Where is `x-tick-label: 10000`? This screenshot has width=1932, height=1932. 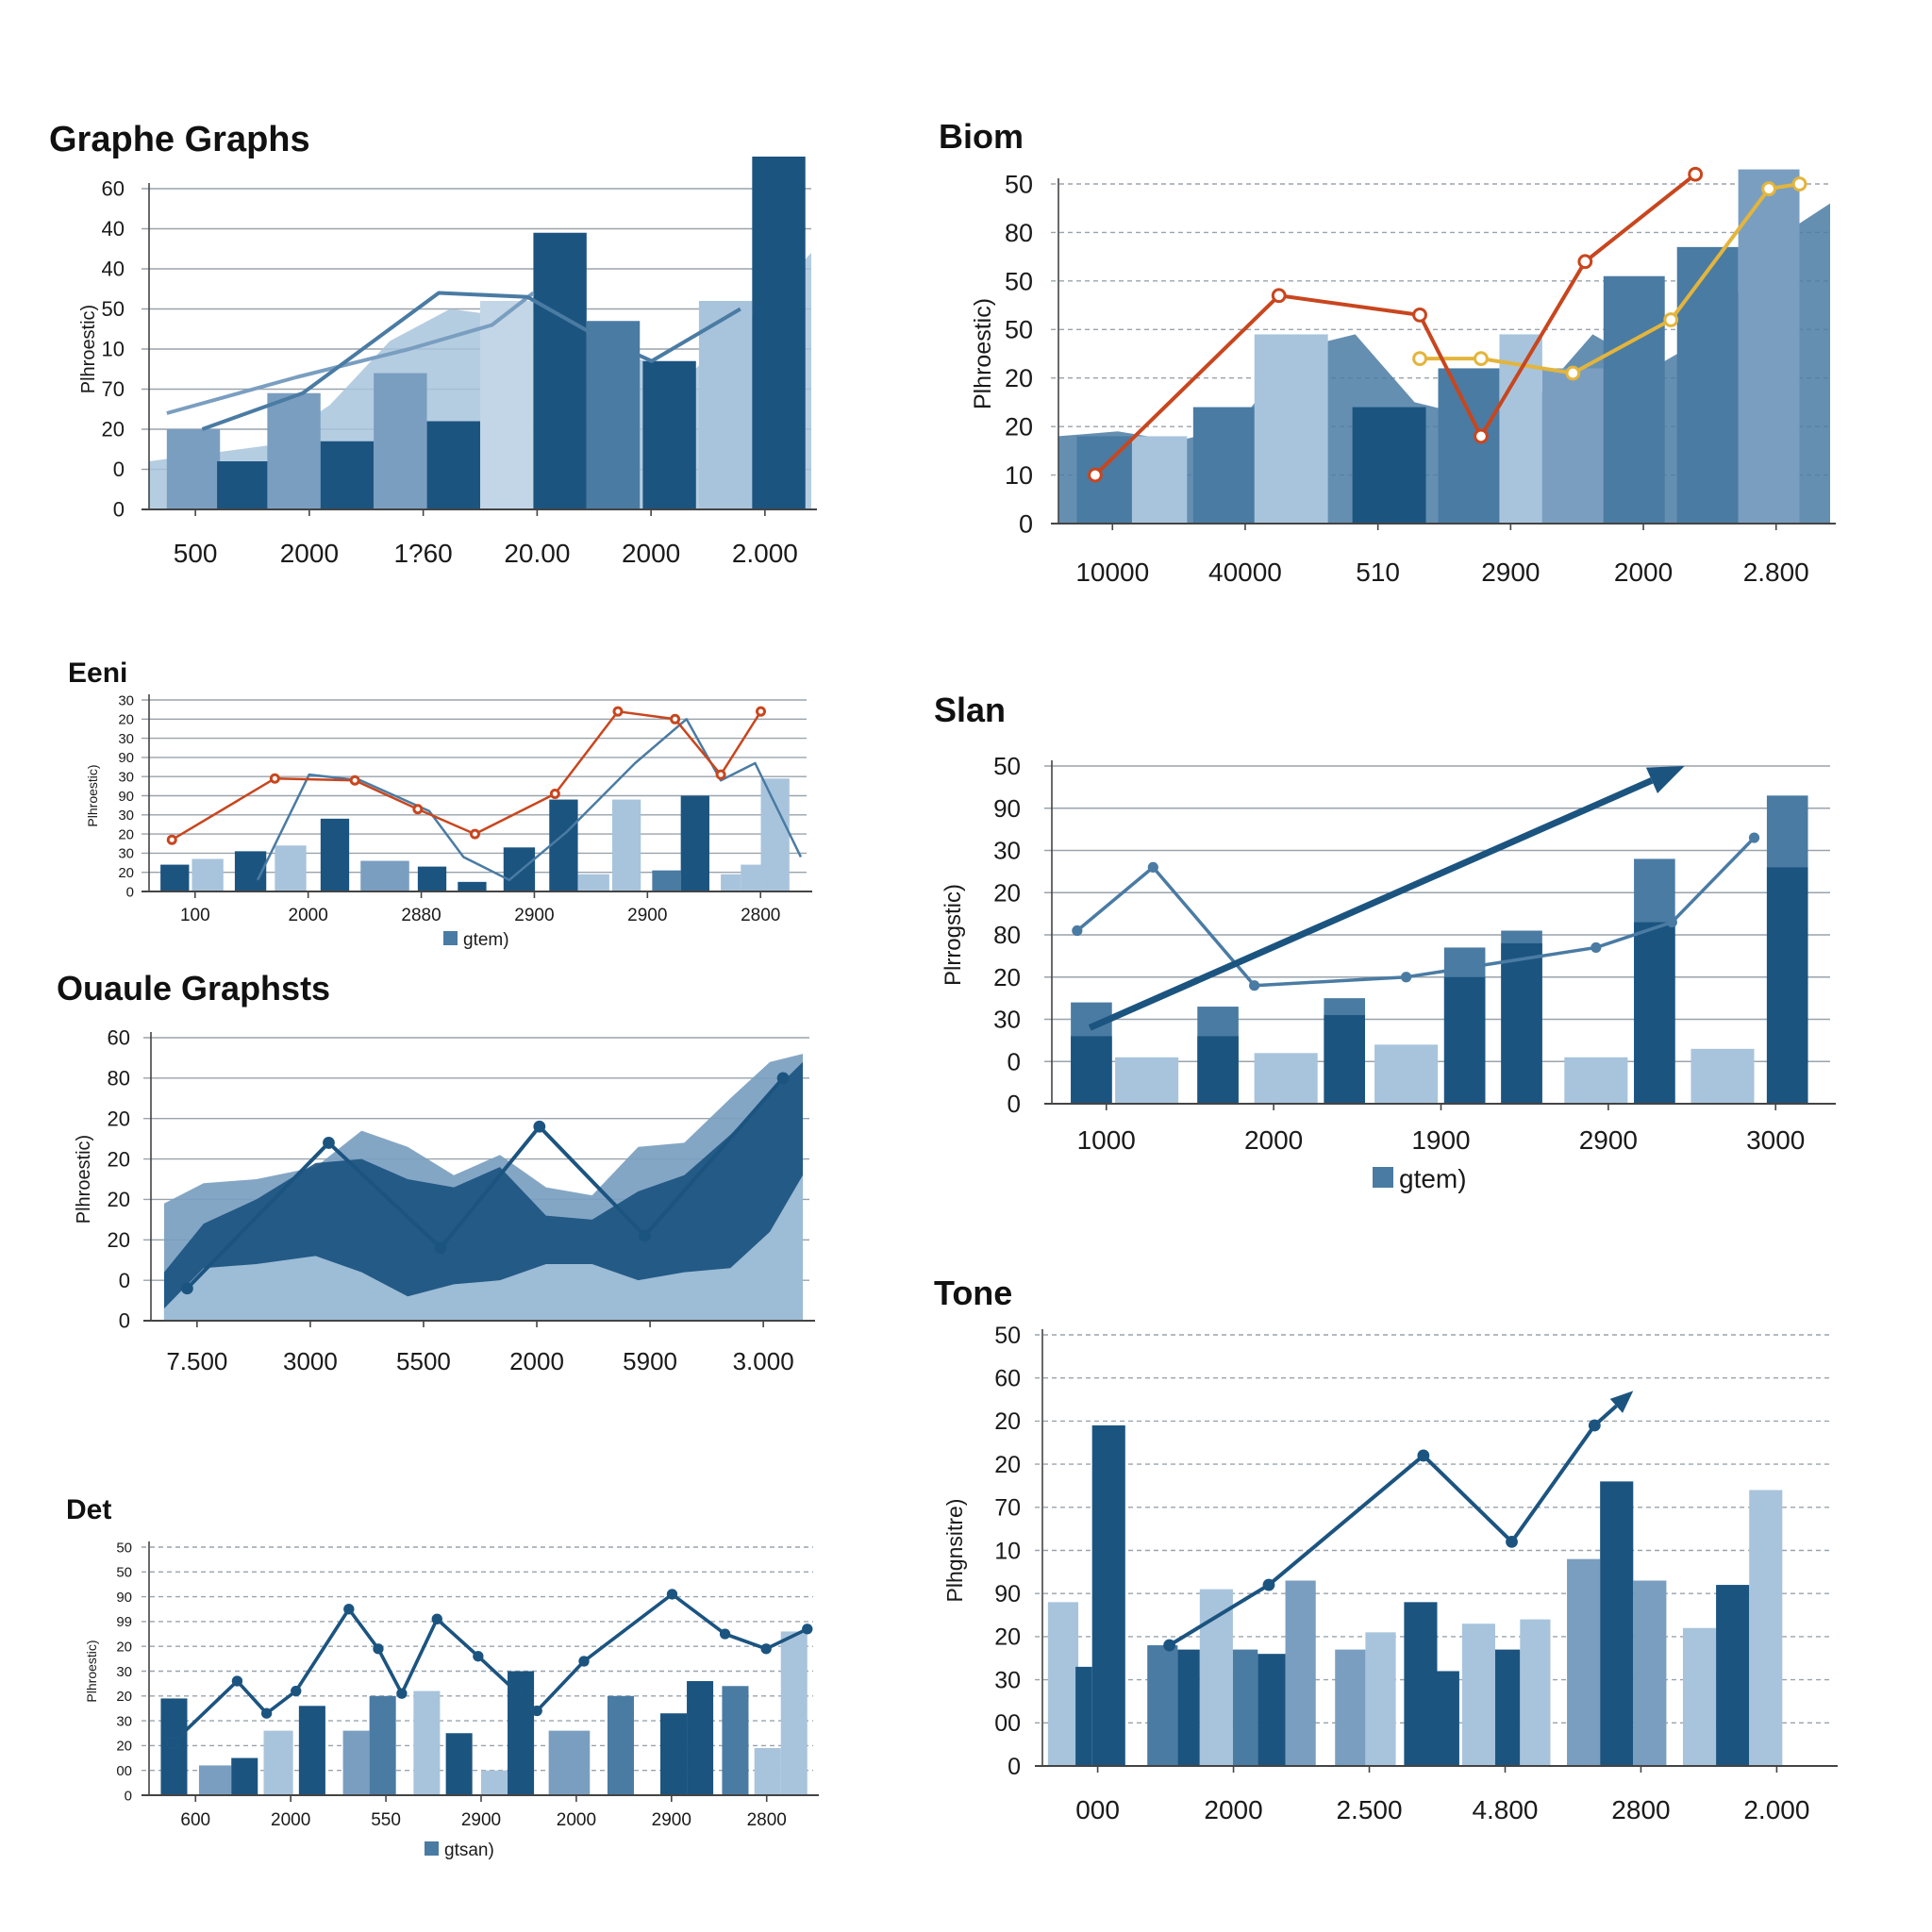
x-tick-label: 10000 is located at coordinates (1112, 572).